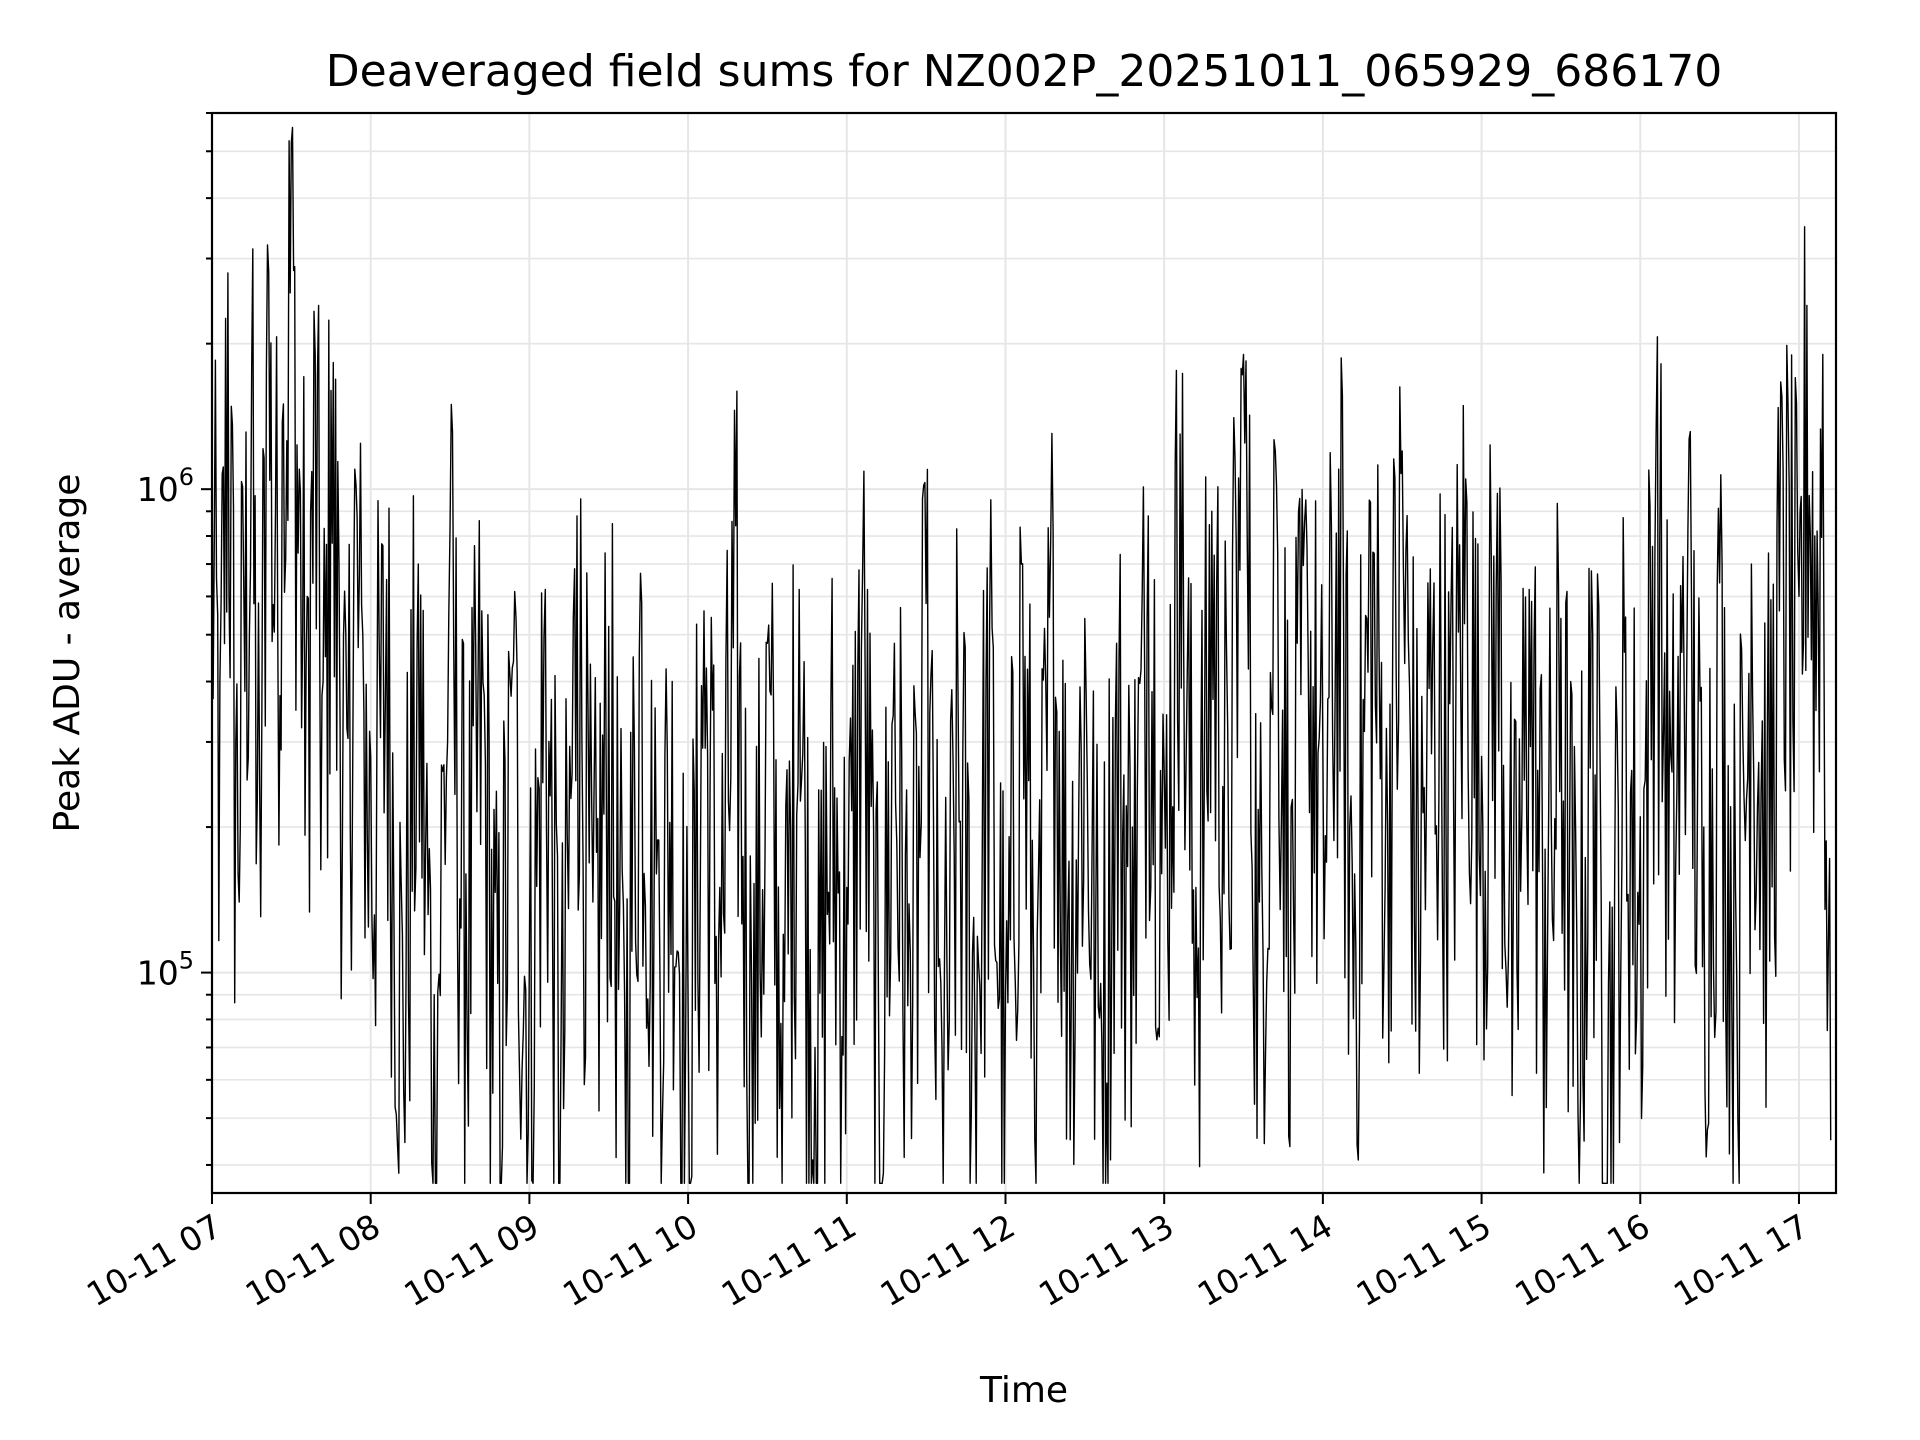 The width and height of the screenshot is (1920, 1440). What do you see at coordinates (1265, 1260) in the screenshot?
I see `x-tick-label: 10-11 14` at bounding box center [1265, 1260].